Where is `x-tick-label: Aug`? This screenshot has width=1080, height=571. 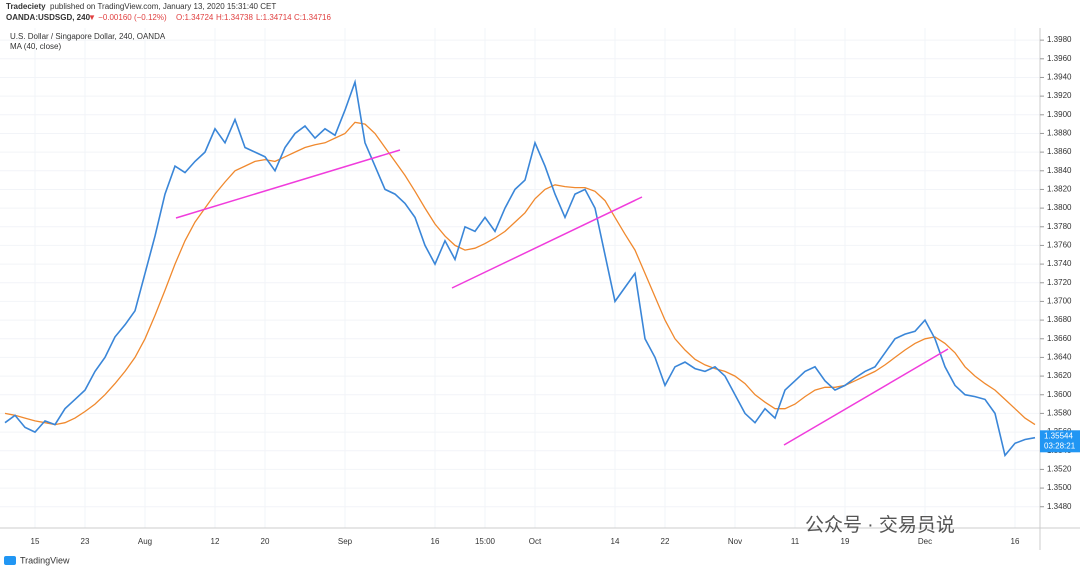
x-tick-label: Aug is located at coordinates (145, 541).